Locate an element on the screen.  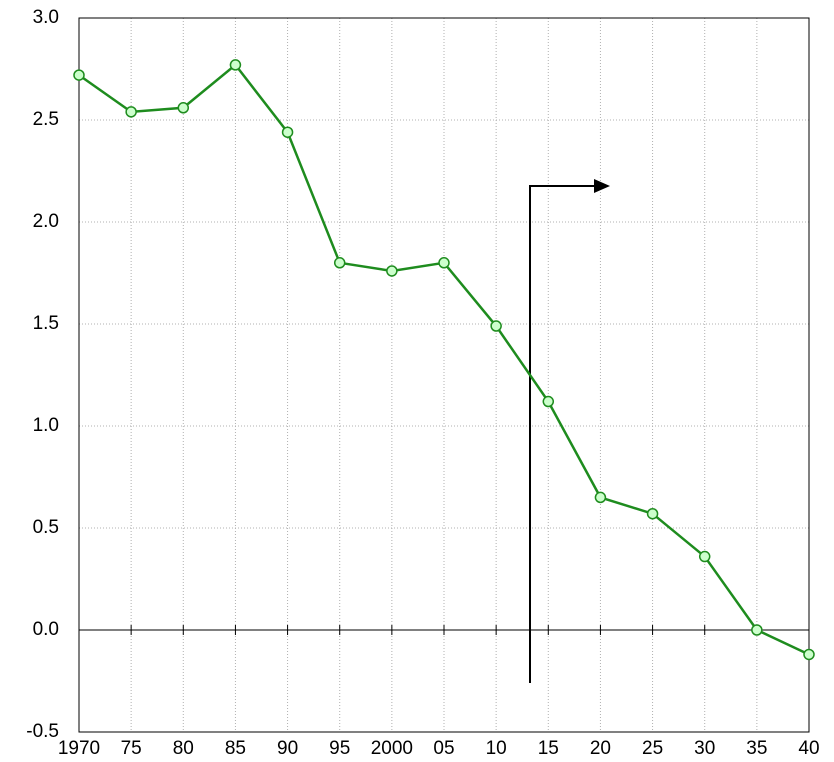
x-tick-label: 2000 is located at coordinates (392, 748).